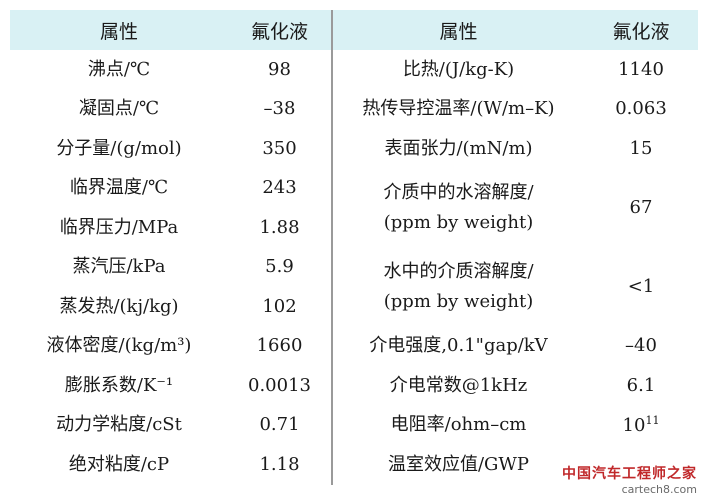 The image size is (711, 504). Describe the element at coordinates (280, 307) in the screenshot. I see `property-value: 102` at that location.